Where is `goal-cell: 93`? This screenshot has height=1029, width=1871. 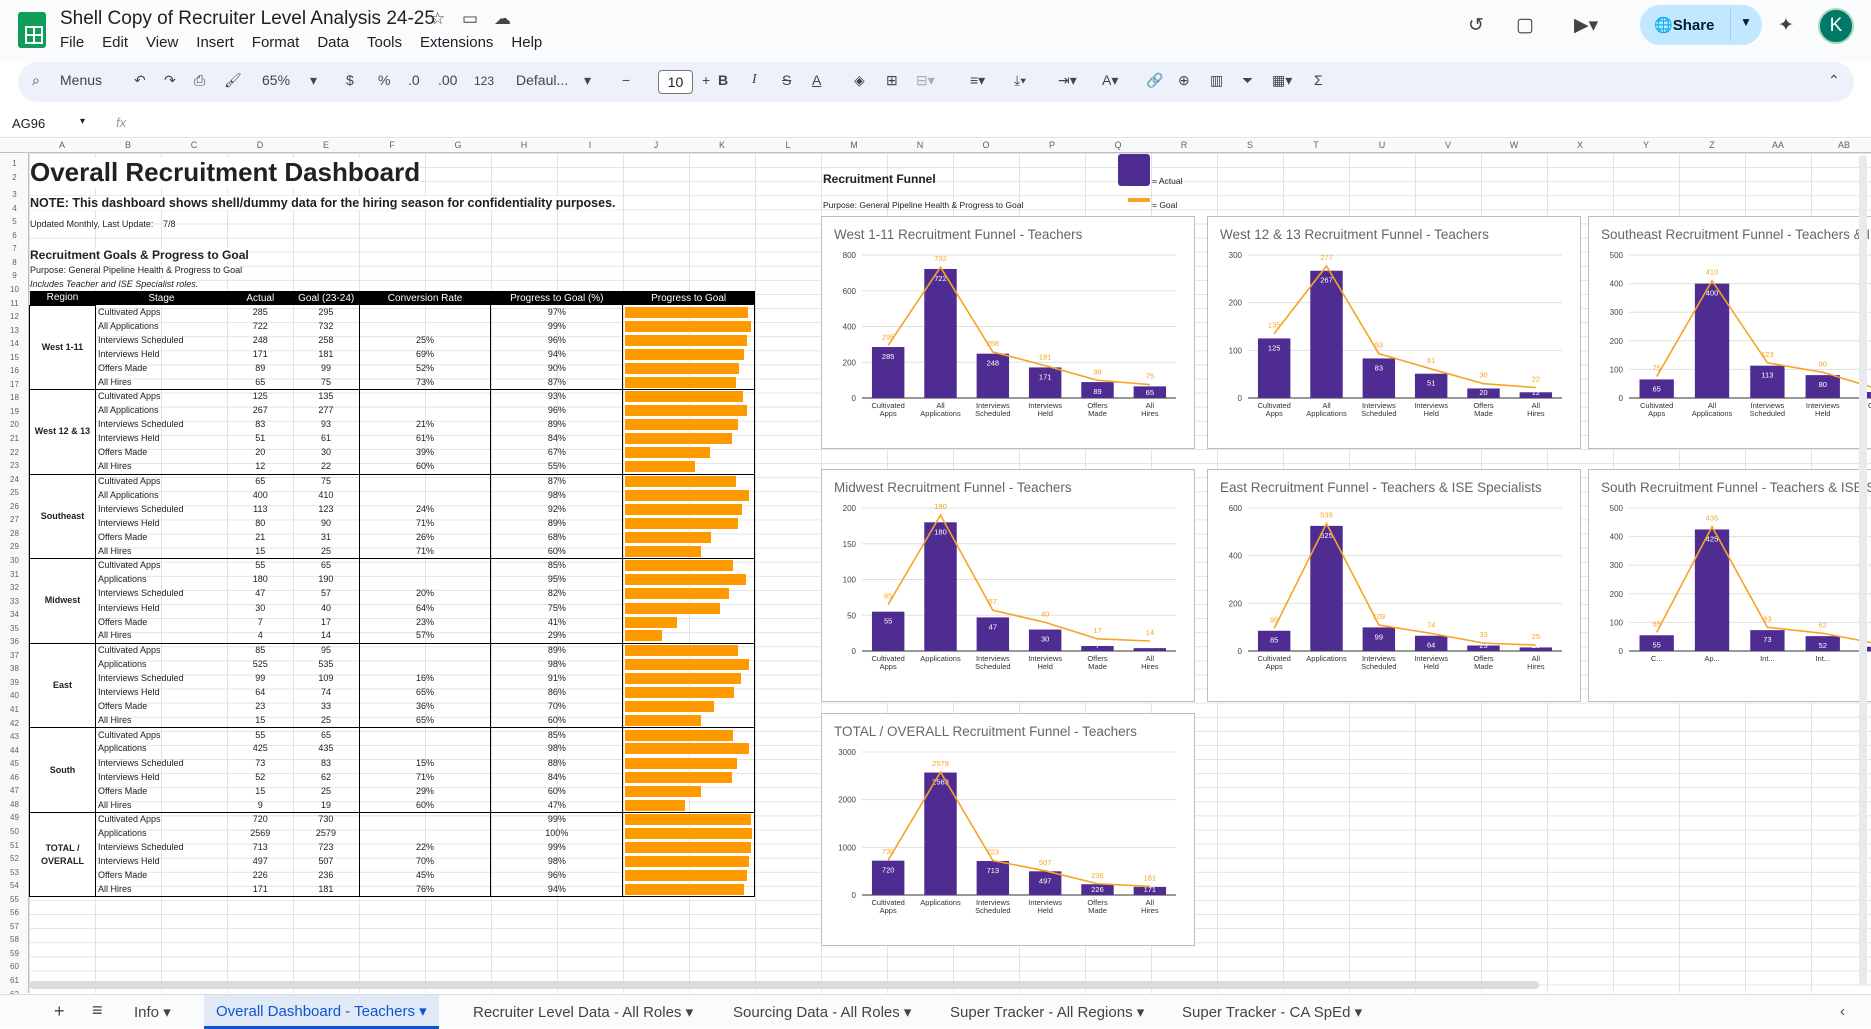
goal-cell: 93 is located at coordinates (325, 424).